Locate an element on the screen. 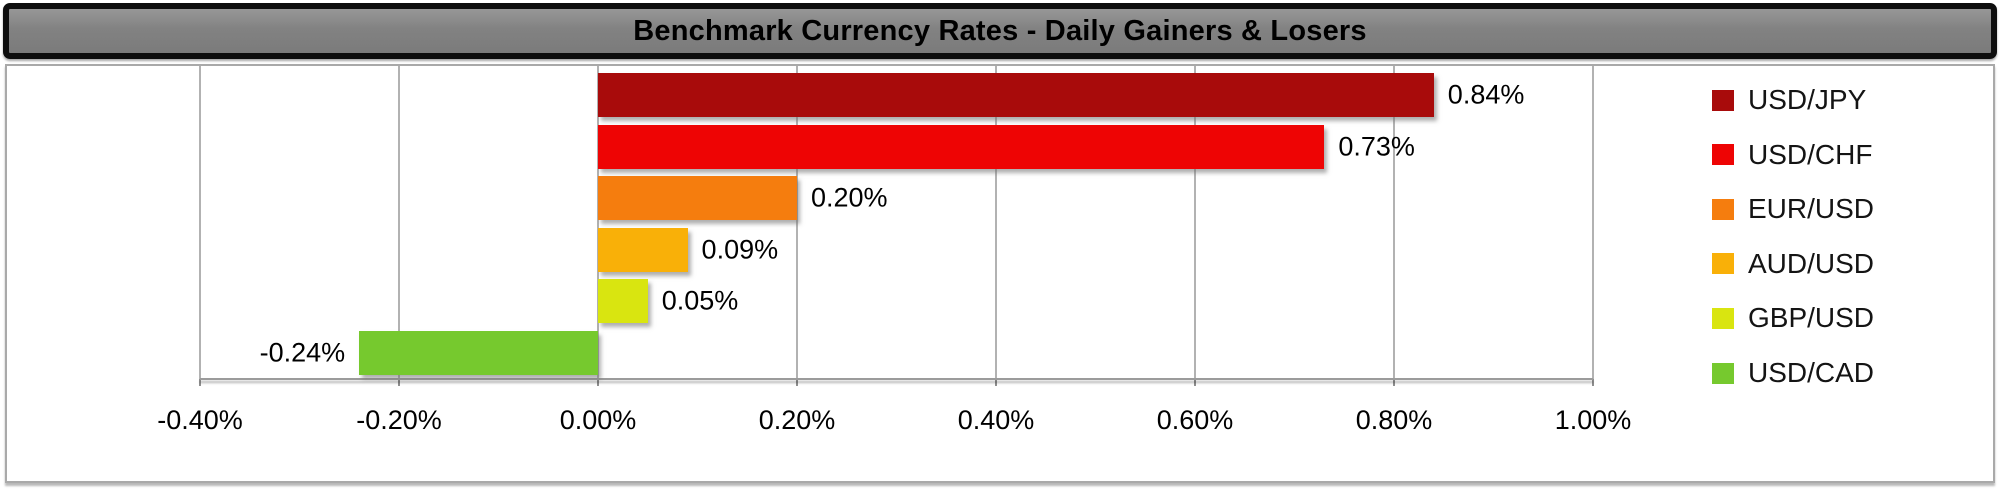  x-axis-tick-label: -0.40% is located at coordinates (200, 420).